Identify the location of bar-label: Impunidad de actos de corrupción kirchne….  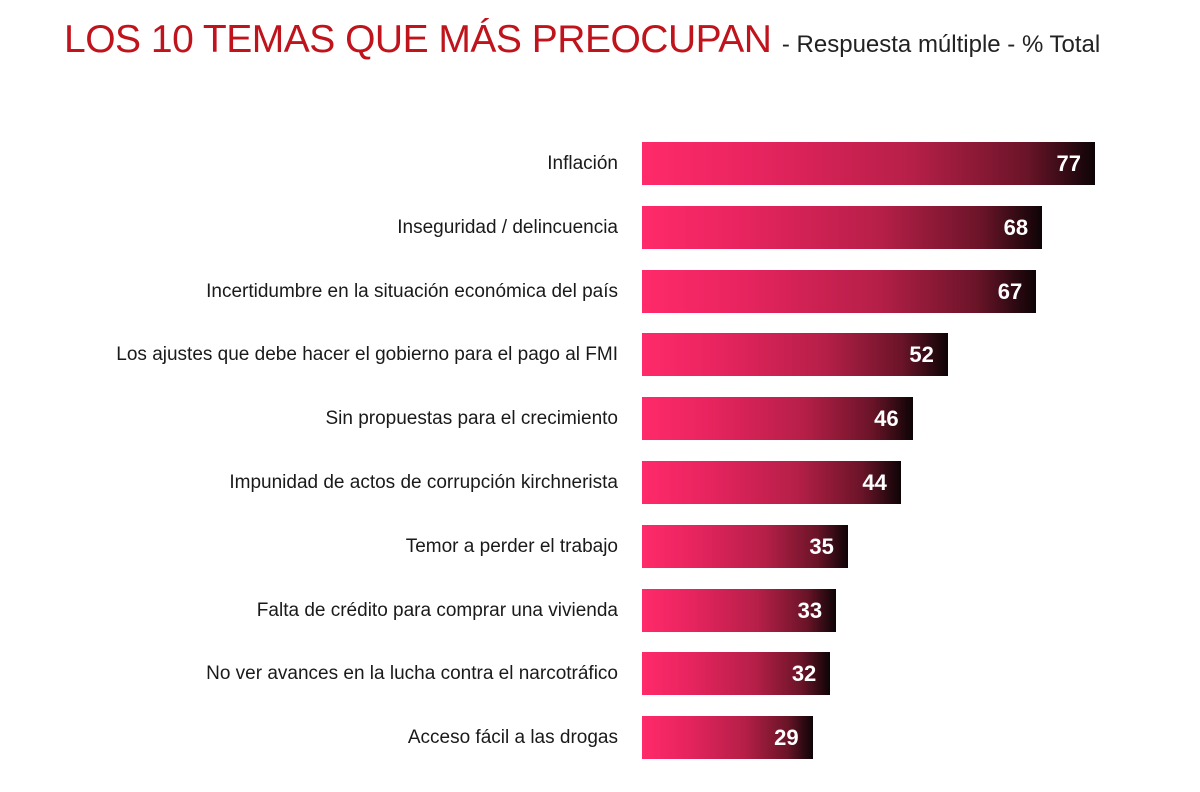
(423, 482).